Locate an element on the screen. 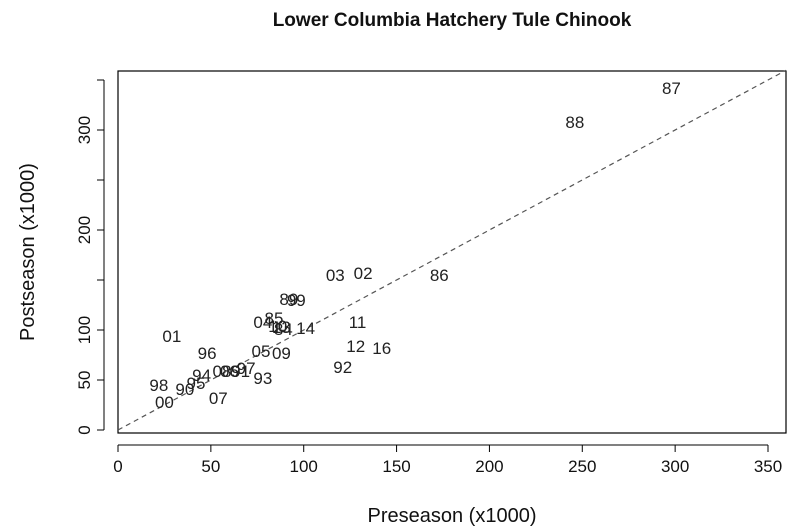  x-tick-label: 300 is located at coordinates (675, 466).